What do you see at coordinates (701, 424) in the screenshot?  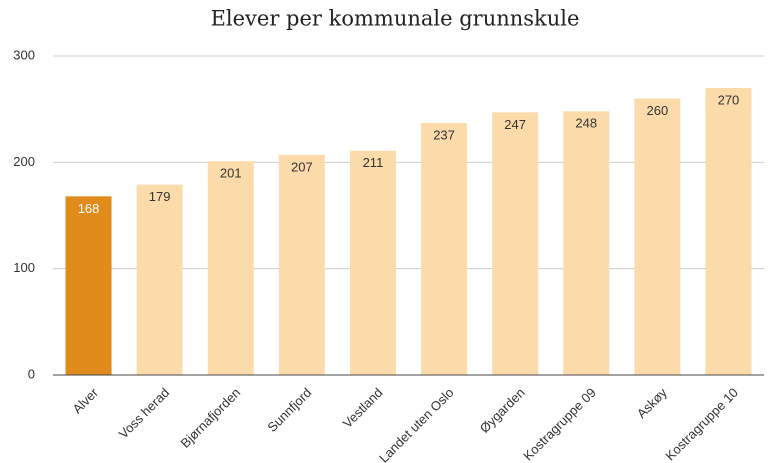 I see `x-tick-label: Kostragruppe 10` at bounding box center [701, 424].